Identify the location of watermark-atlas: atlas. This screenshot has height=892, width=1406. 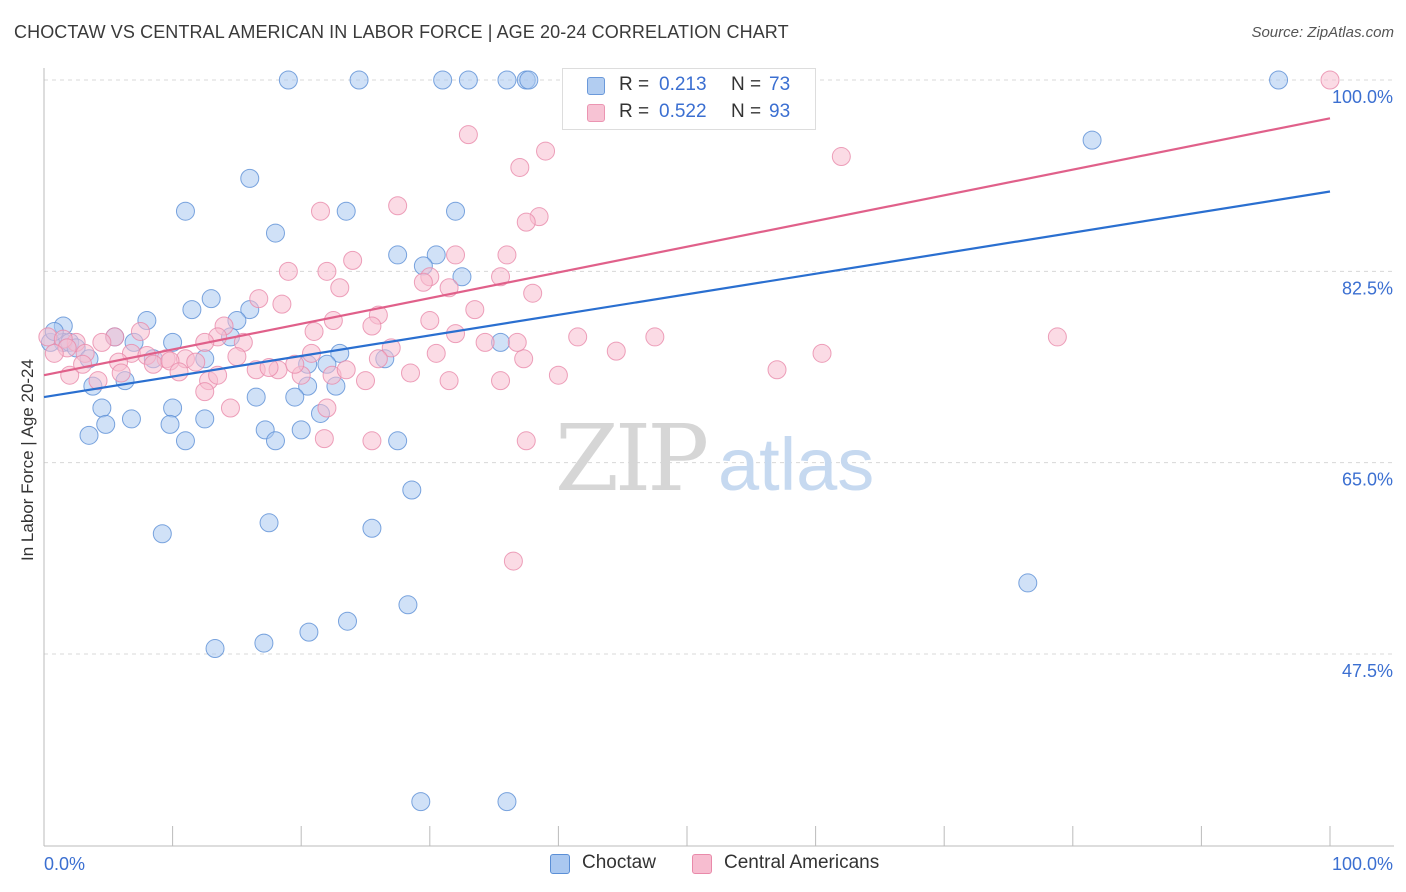
(796, 464).